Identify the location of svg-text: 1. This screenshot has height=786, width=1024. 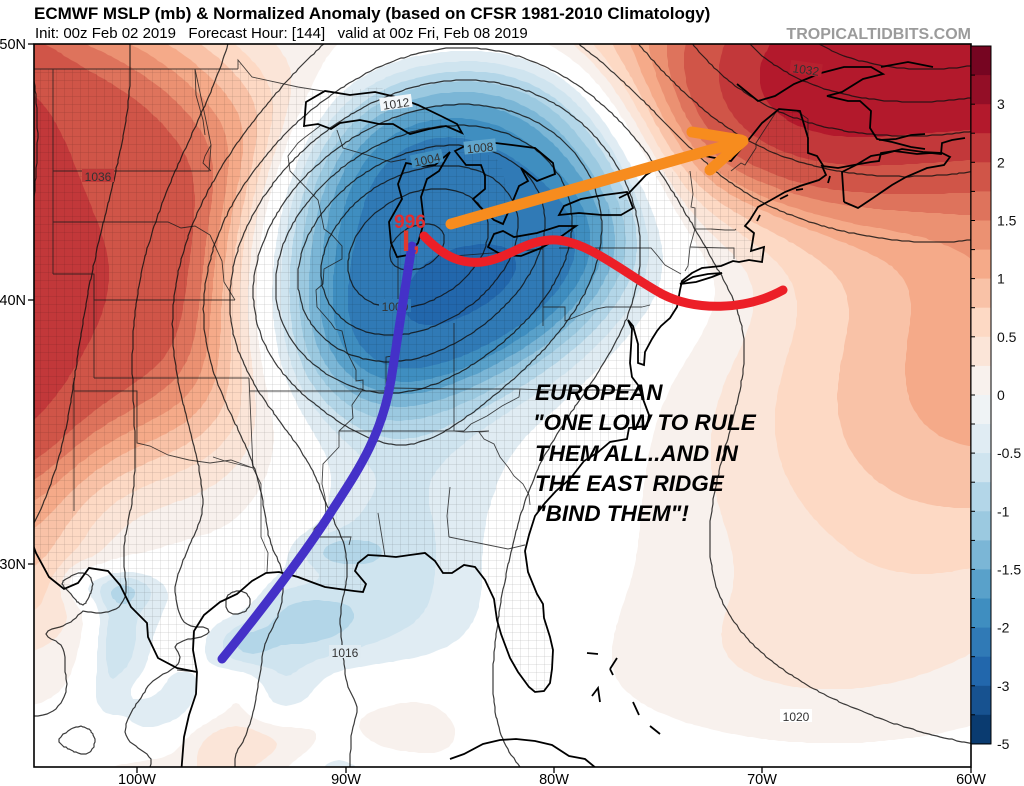
(1001, 279).